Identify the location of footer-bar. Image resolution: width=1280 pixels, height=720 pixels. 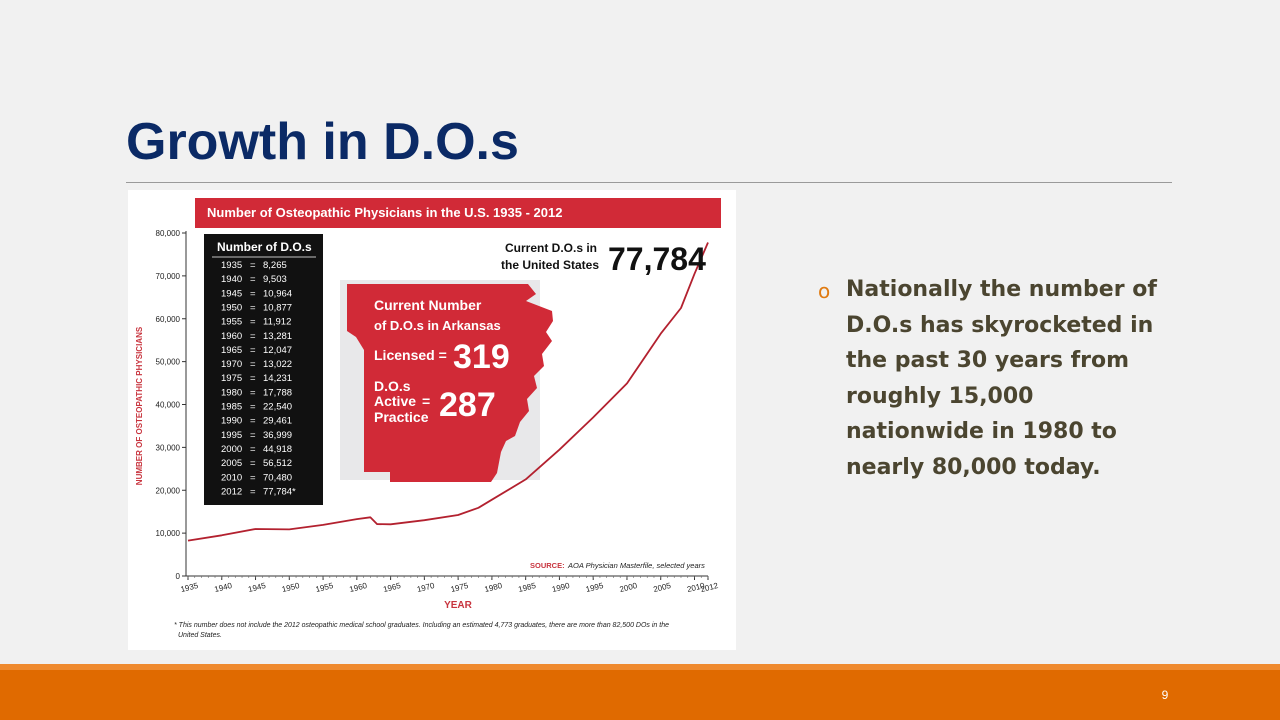
(640, 695).